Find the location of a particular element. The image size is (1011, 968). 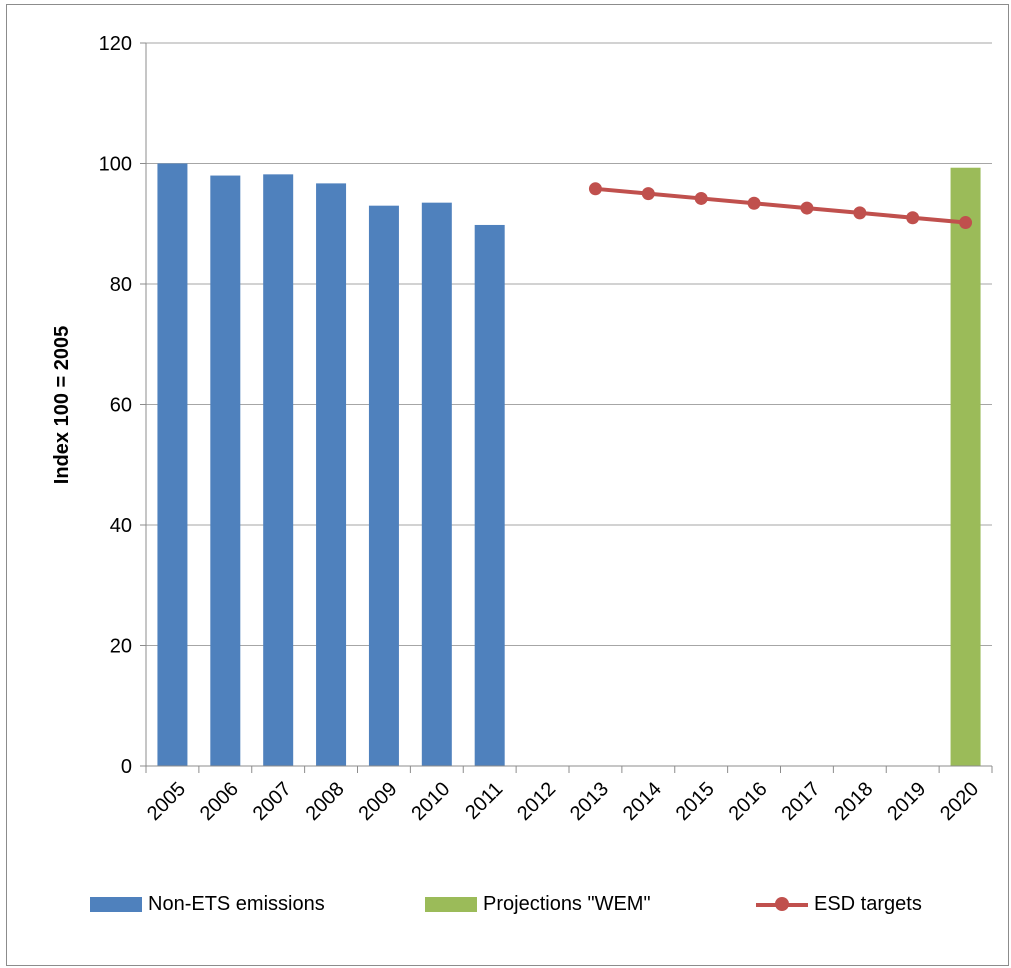

x-tick-label: 2006 is located at coordinates (219, 801).